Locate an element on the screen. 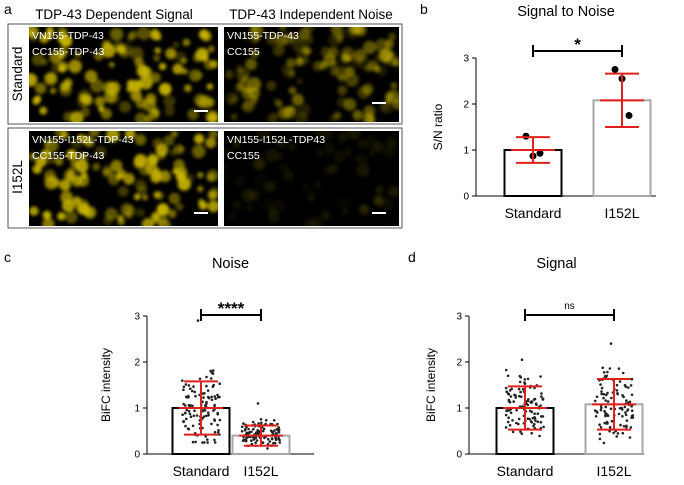 The height and width of the screenshot is (485, 684). panel-label-d: d is located at coordinates (412, 257).